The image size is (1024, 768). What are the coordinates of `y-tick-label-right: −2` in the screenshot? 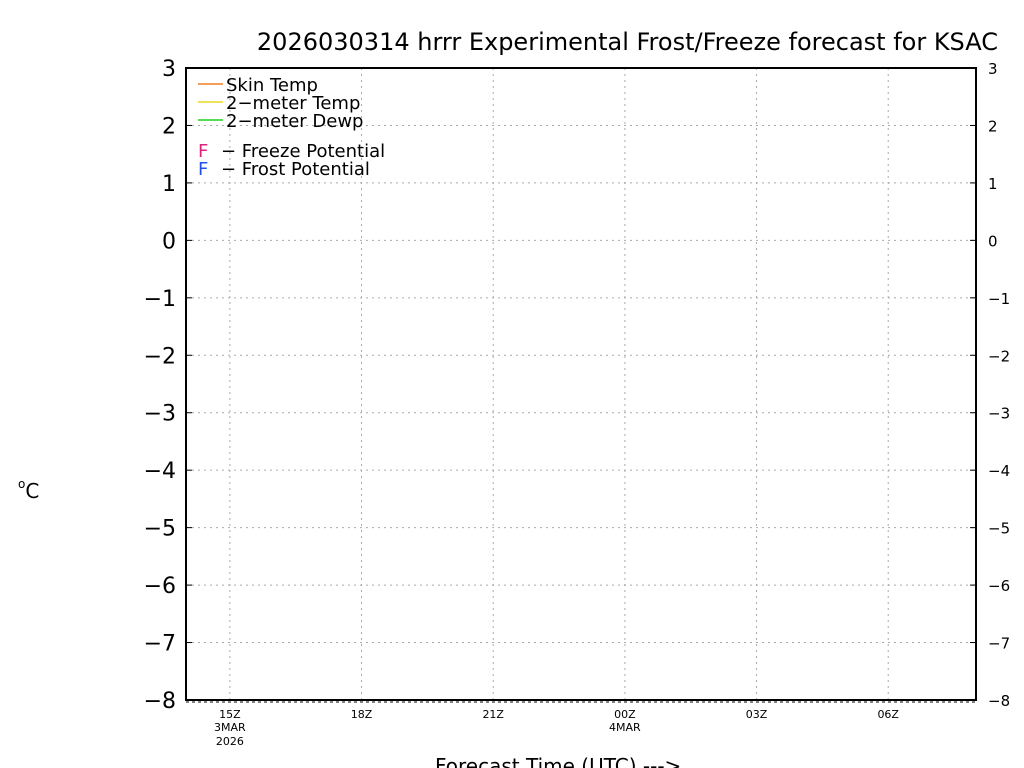 It's located at (999, 356).